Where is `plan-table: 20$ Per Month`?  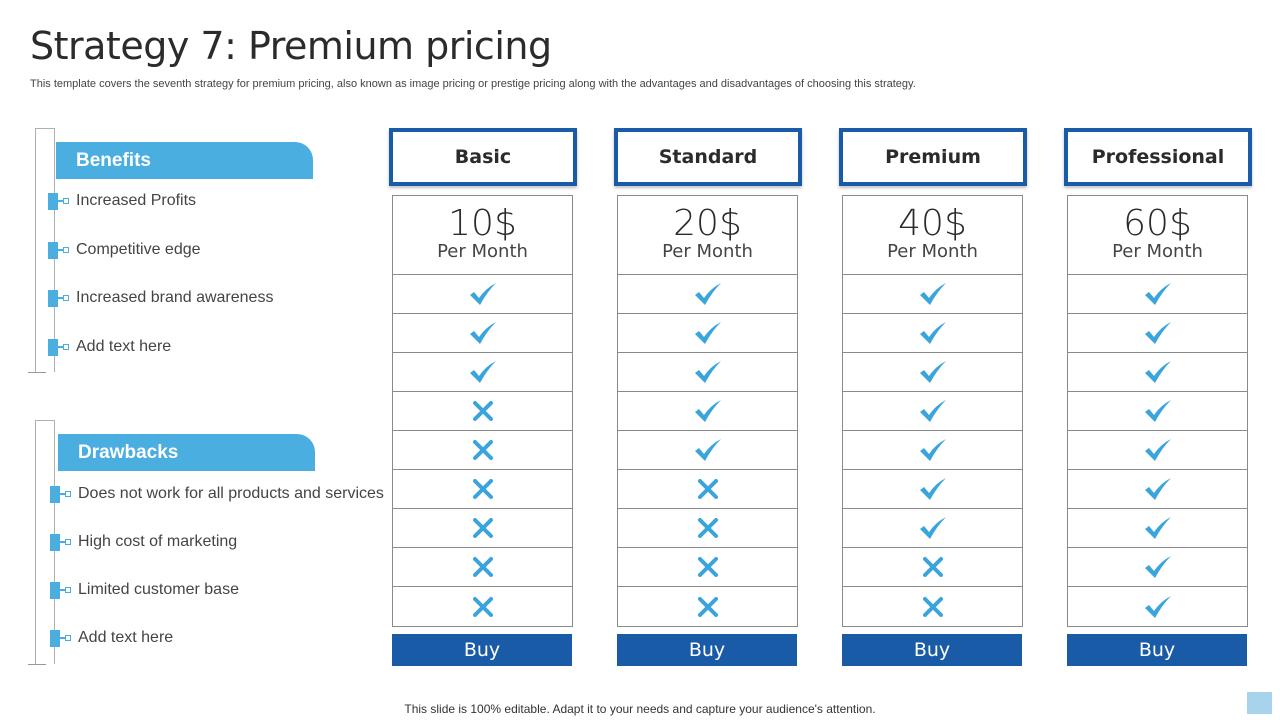 plan-table: 20$ Per Month is located at coordinates (707, 411).